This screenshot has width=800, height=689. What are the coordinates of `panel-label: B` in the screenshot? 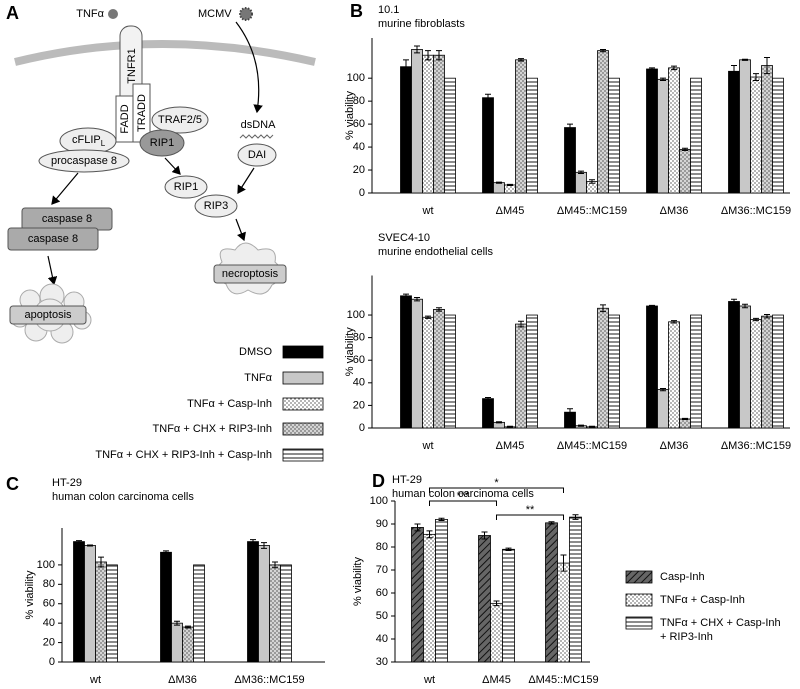 It's located at (356, 11).